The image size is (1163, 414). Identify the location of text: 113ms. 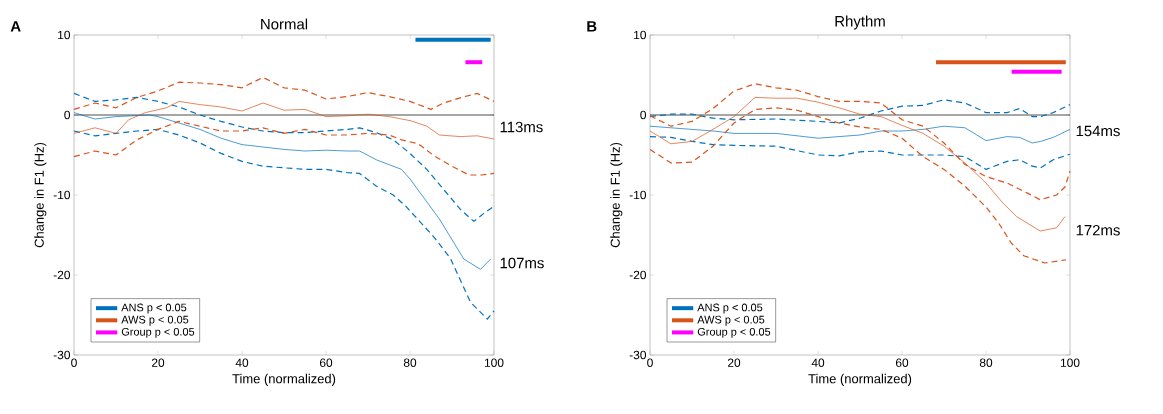
(521, 127).